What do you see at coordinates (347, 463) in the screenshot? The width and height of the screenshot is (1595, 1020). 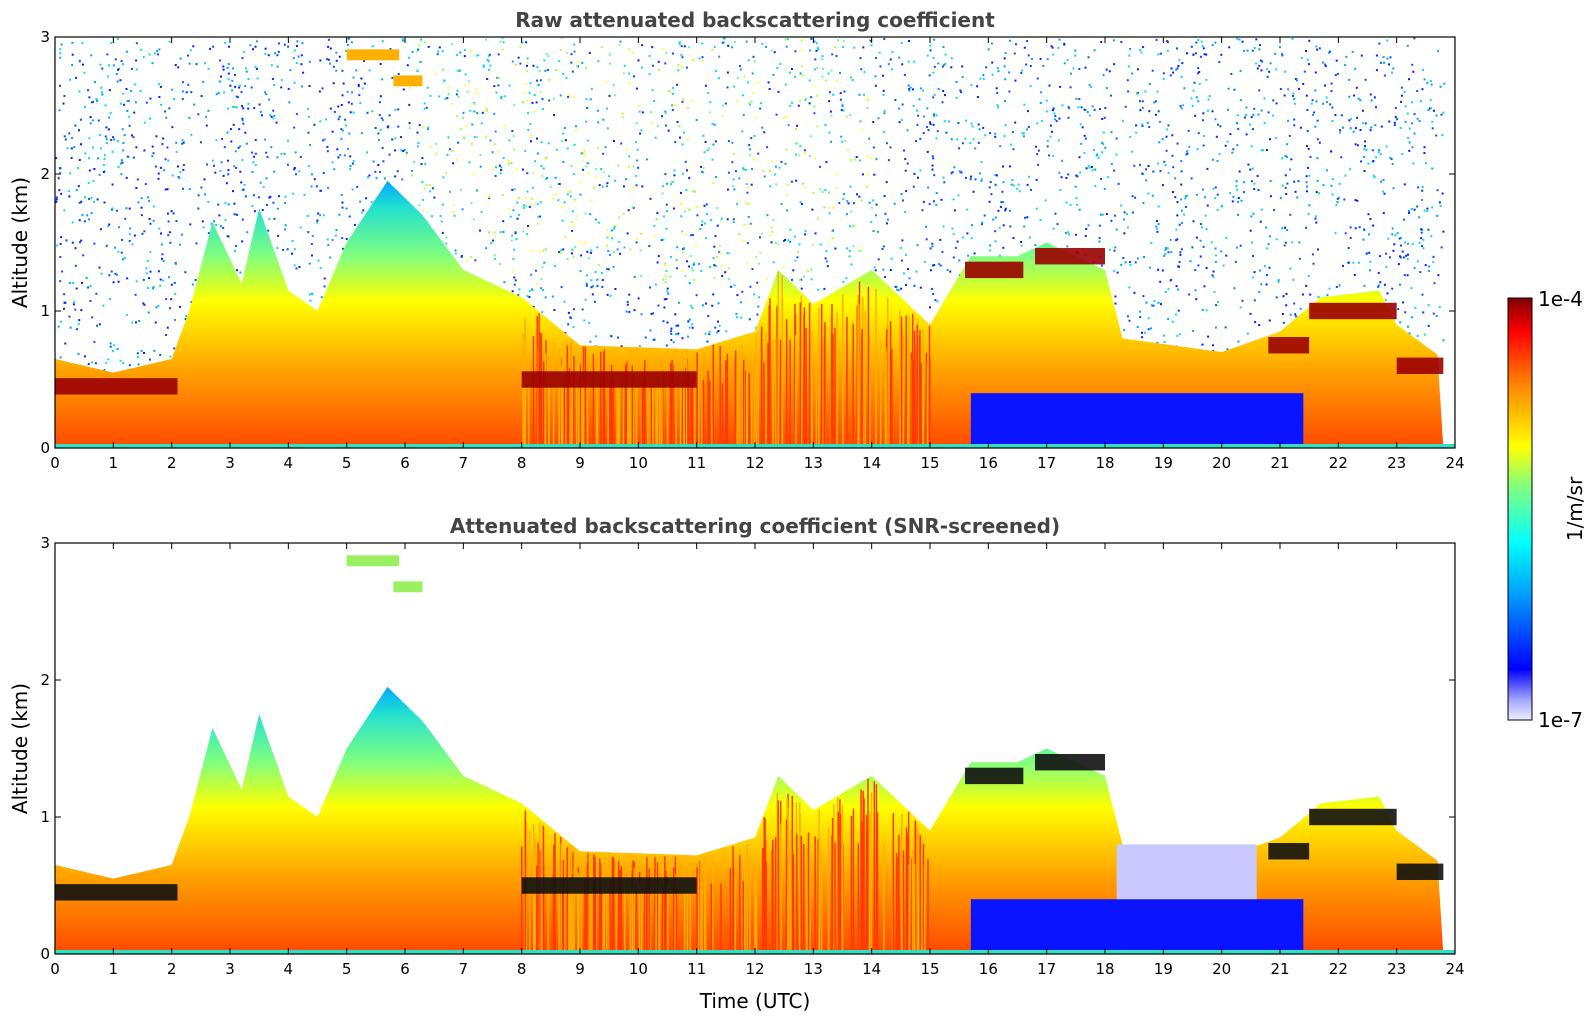 I see `x-tick-label: 5` at bounding box center [347, 463].